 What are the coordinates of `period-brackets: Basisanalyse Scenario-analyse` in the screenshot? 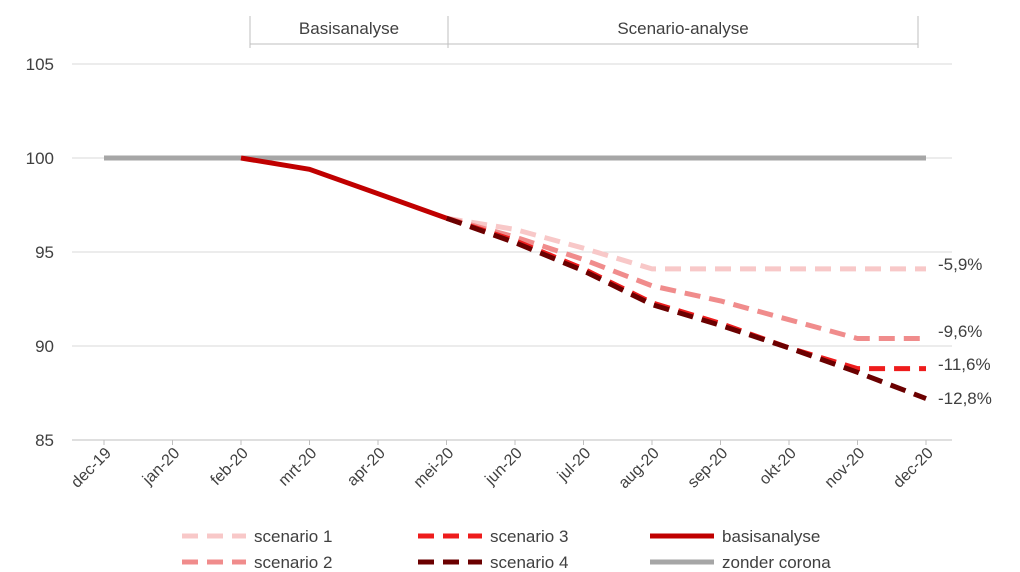 It's located at (584, 32).